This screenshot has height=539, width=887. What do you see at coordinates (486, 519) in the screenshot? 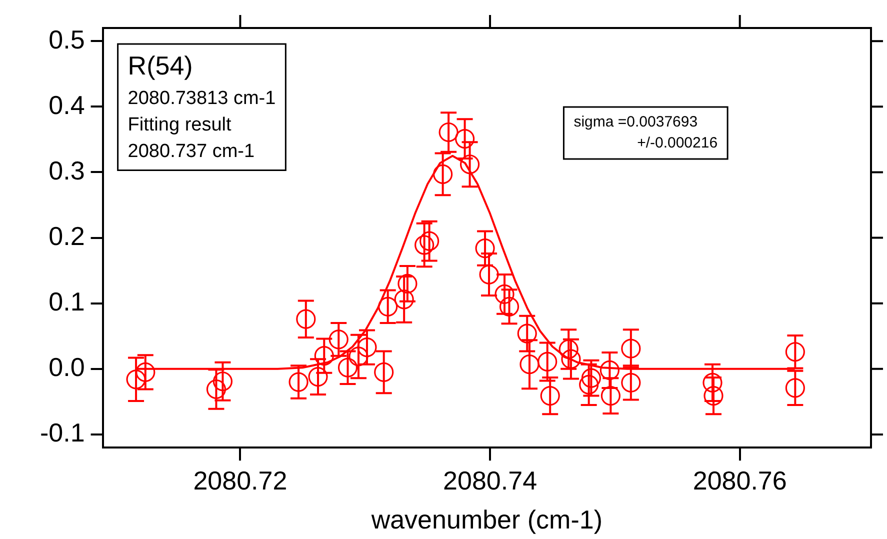
I see `x-axis-title: wavenumber (cm-1)` at bounding box center [486, 519].